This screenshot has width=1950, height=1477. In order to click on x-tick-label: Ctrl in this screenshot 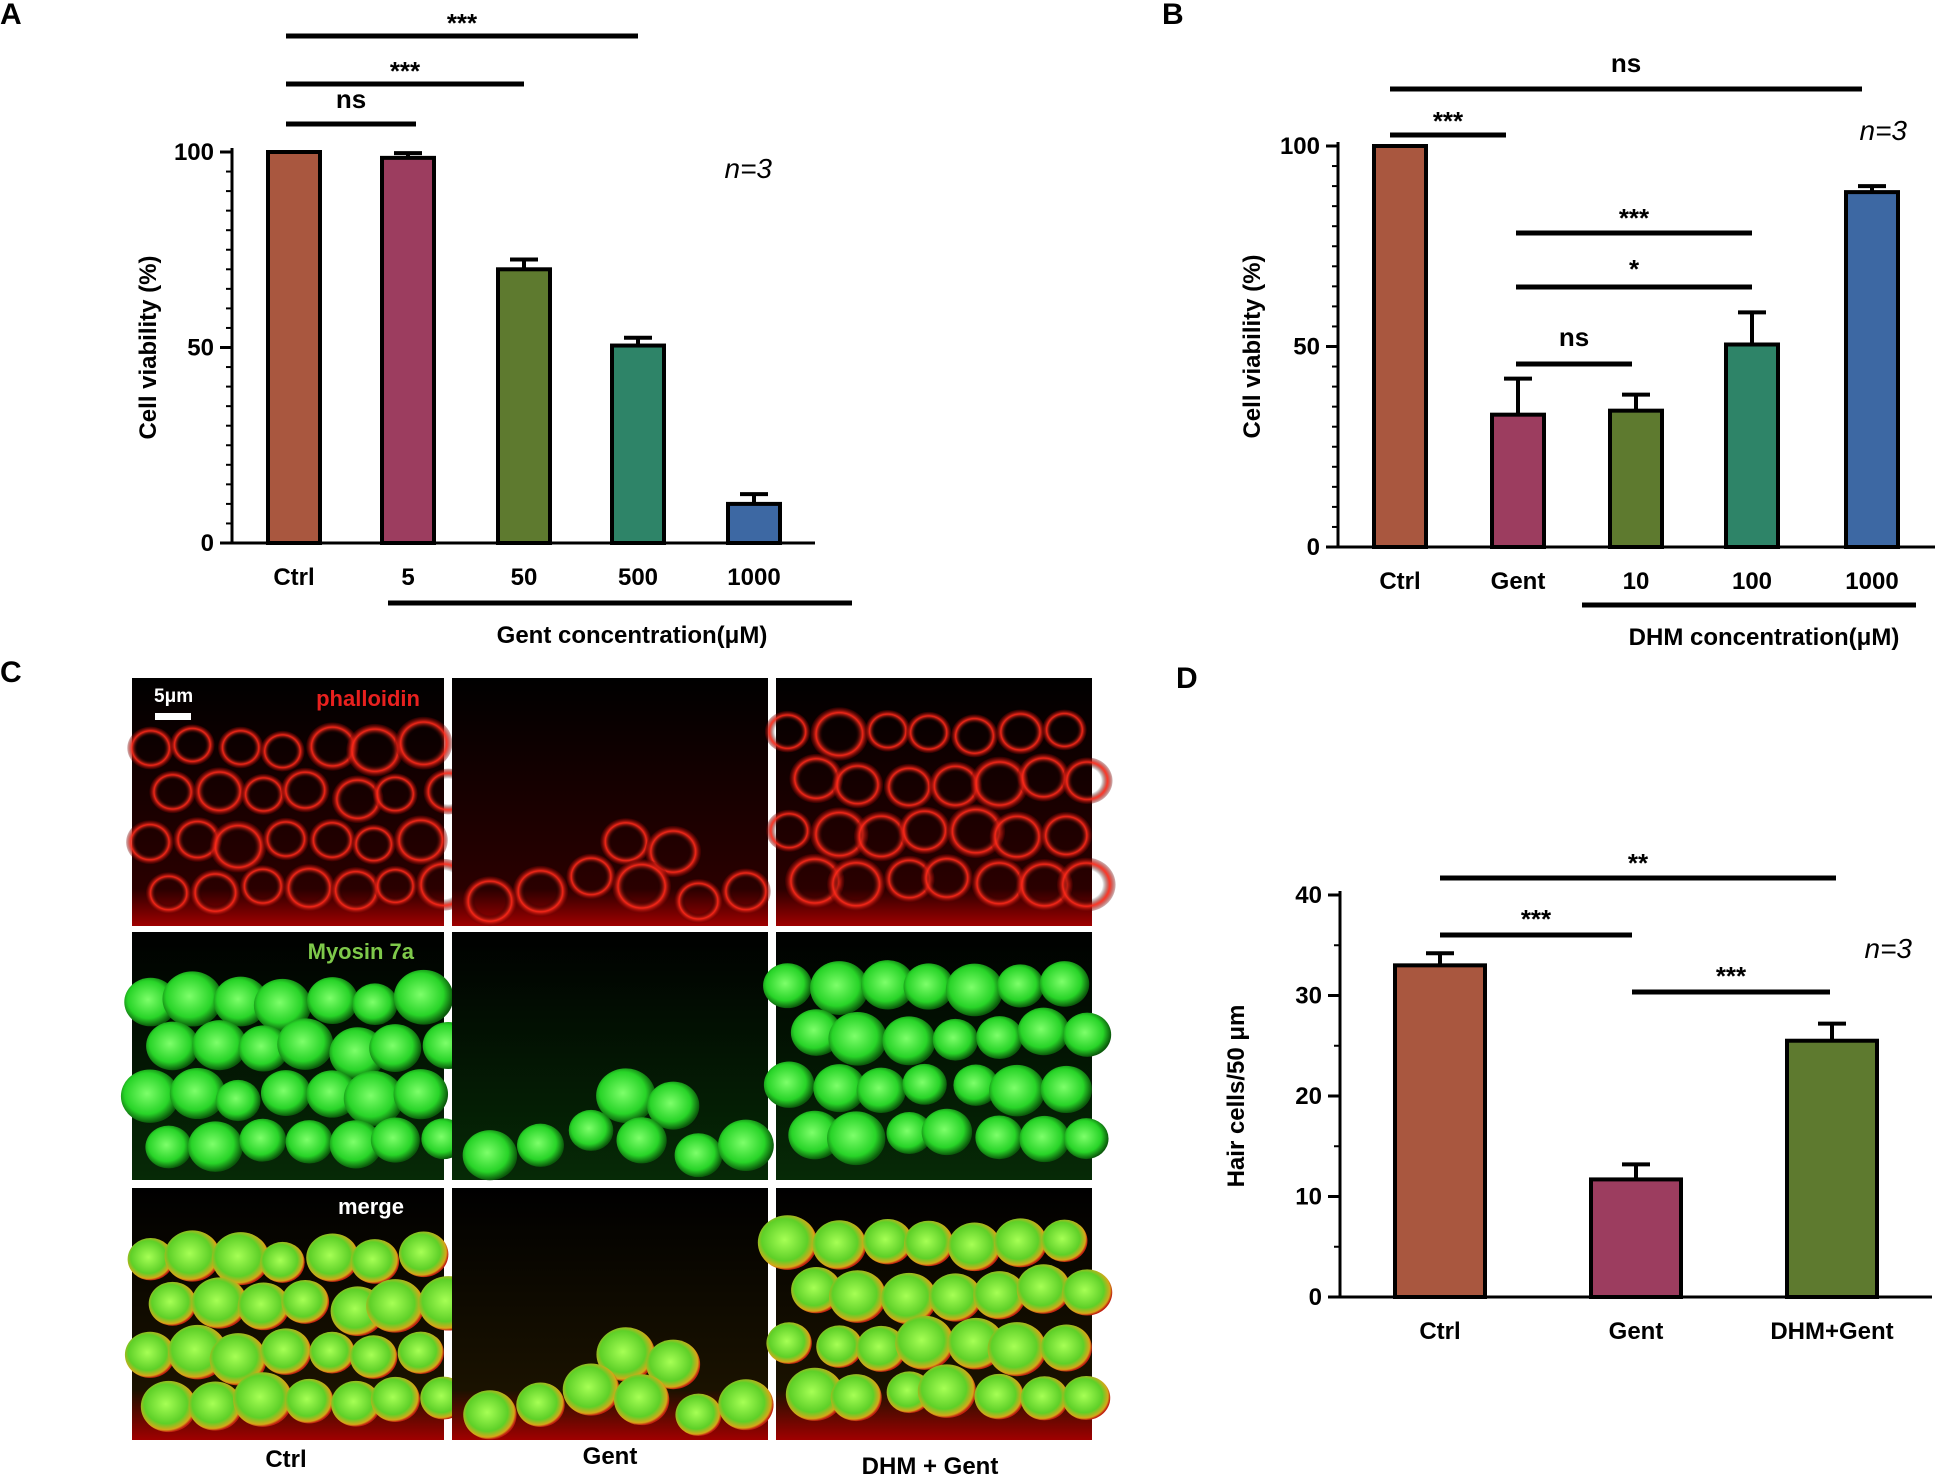, I will do `click(1439, 1331)`.